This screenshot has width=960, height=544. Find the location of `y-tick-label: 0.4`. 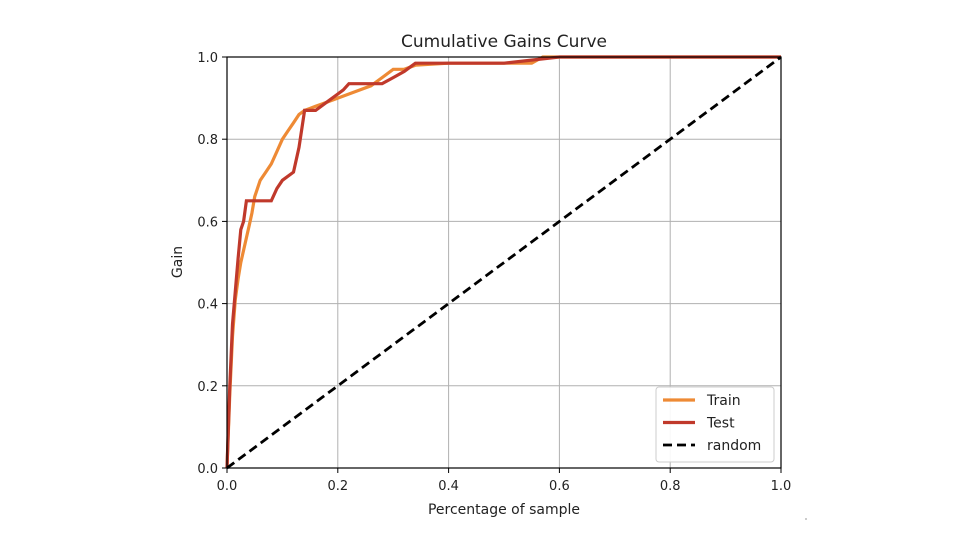

y-tick-label: 0.4 is located at coordinates (207, 305).